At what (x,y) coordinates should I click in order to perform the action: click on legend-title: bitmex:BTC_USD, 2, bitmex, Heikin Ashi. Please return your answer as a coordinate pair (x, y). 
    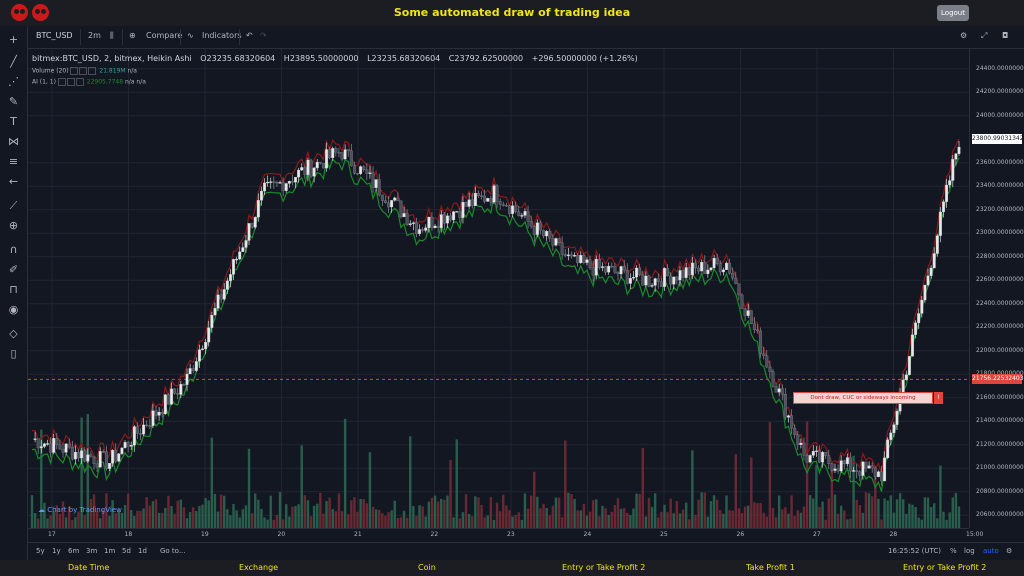
    Looking at the image, I should click on (112, 58).